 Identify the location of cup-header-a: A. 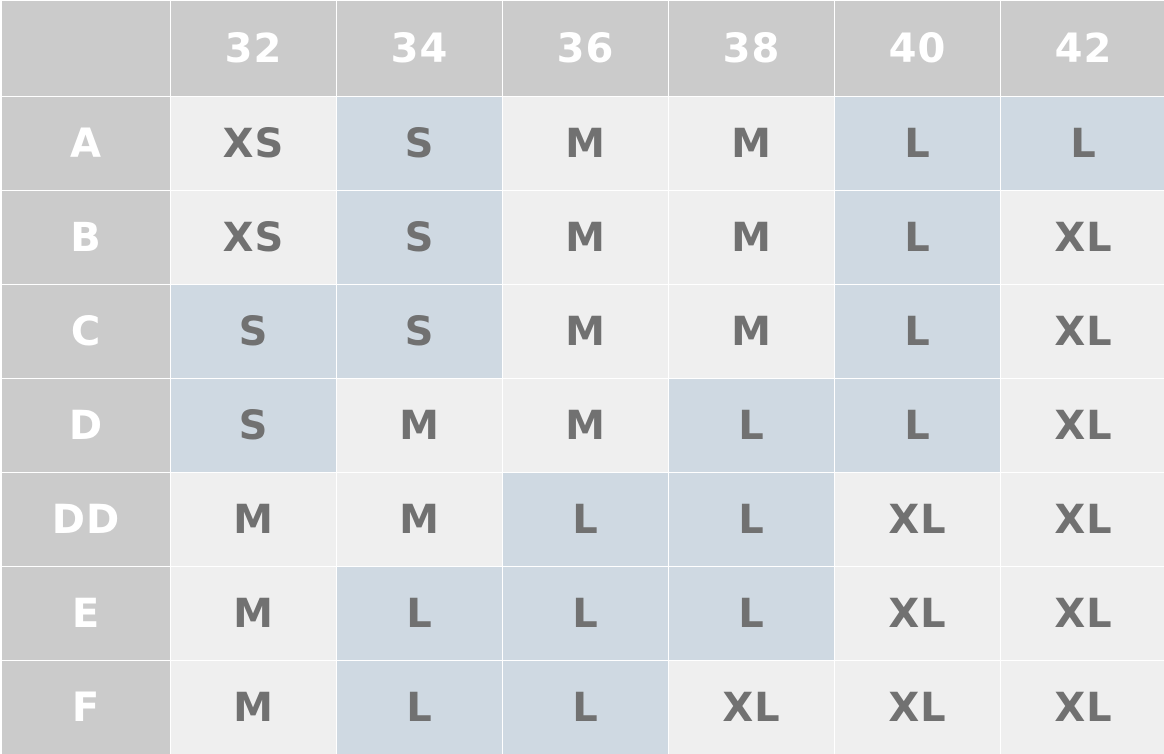
(86, 143).